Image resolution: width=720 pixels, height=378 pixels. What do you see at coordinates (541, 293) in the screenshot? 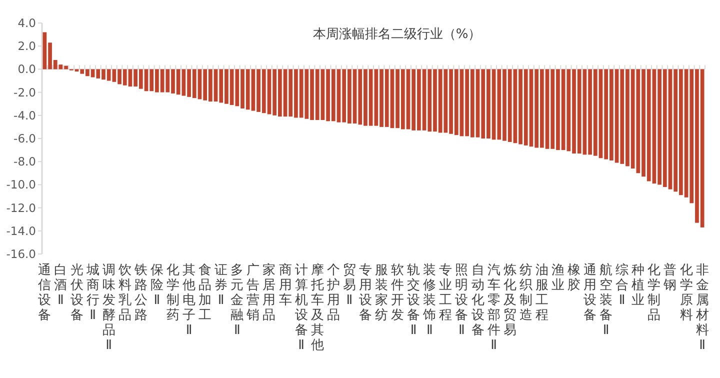
I see `x-tick-label: 油服工程` at bounding box center [541, 293].